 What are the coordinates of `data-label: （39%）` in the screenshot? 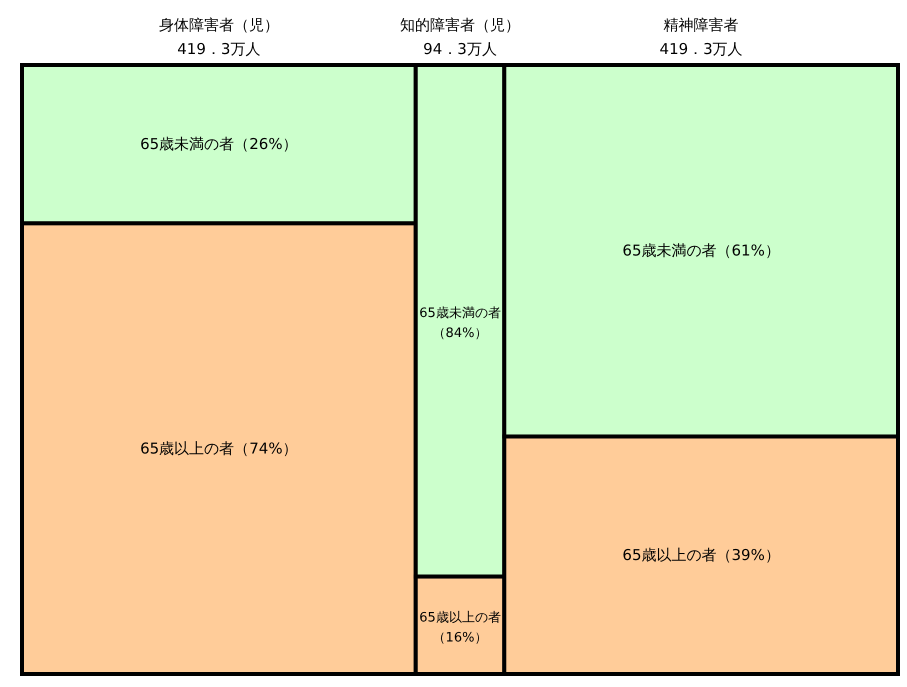 It's located at (748, 555).